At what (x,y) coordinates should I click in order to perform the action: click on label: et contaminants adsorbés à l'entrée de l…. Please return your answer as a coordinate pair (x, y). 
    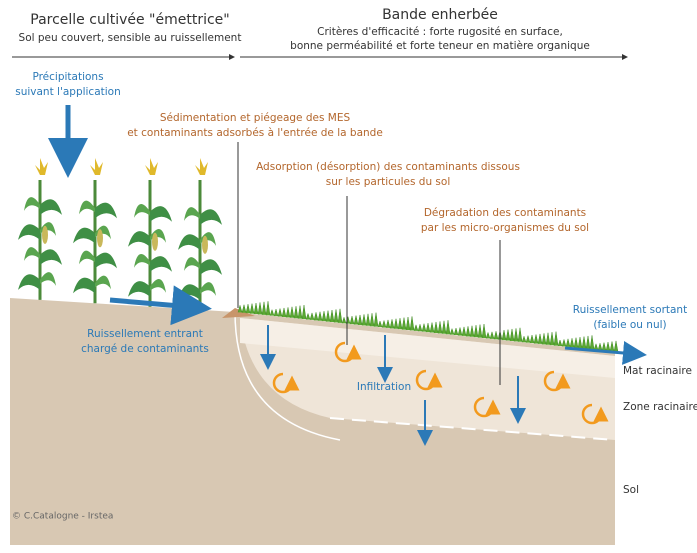
    Looking at the image, I should click on (255, 133).